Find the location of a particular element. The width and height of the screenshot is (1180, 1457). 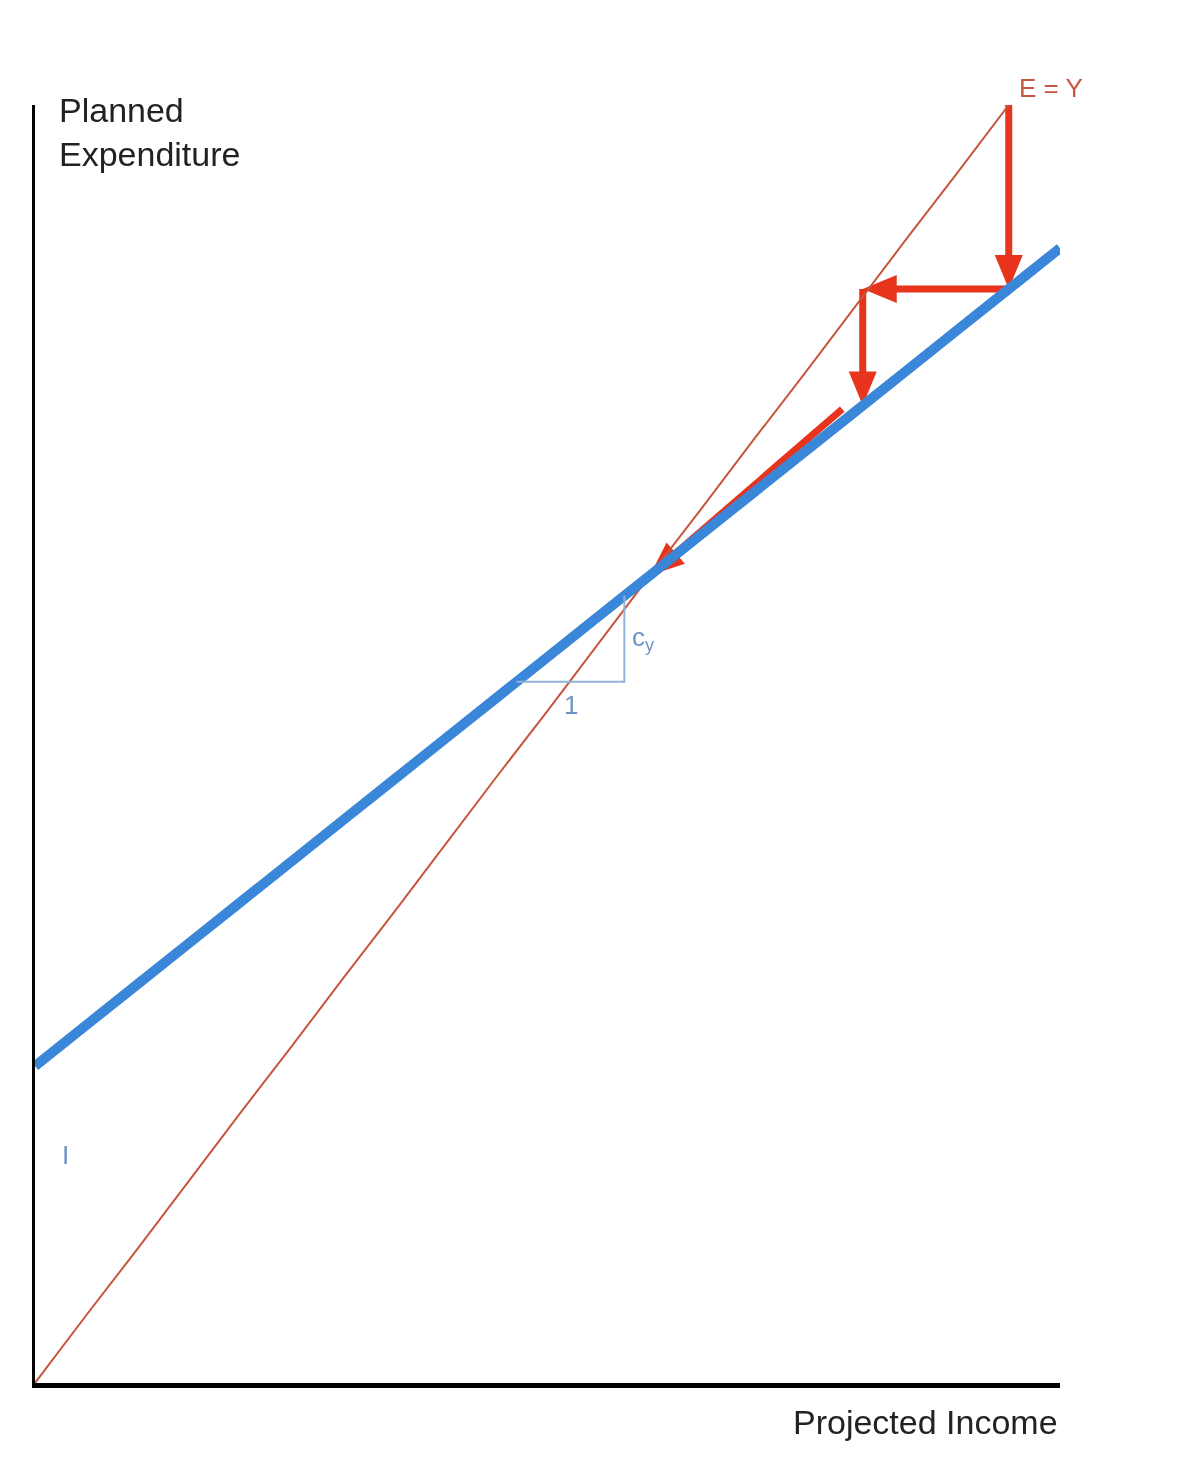

annotation: c$_{y}$ is located at coordinates (643, 639).